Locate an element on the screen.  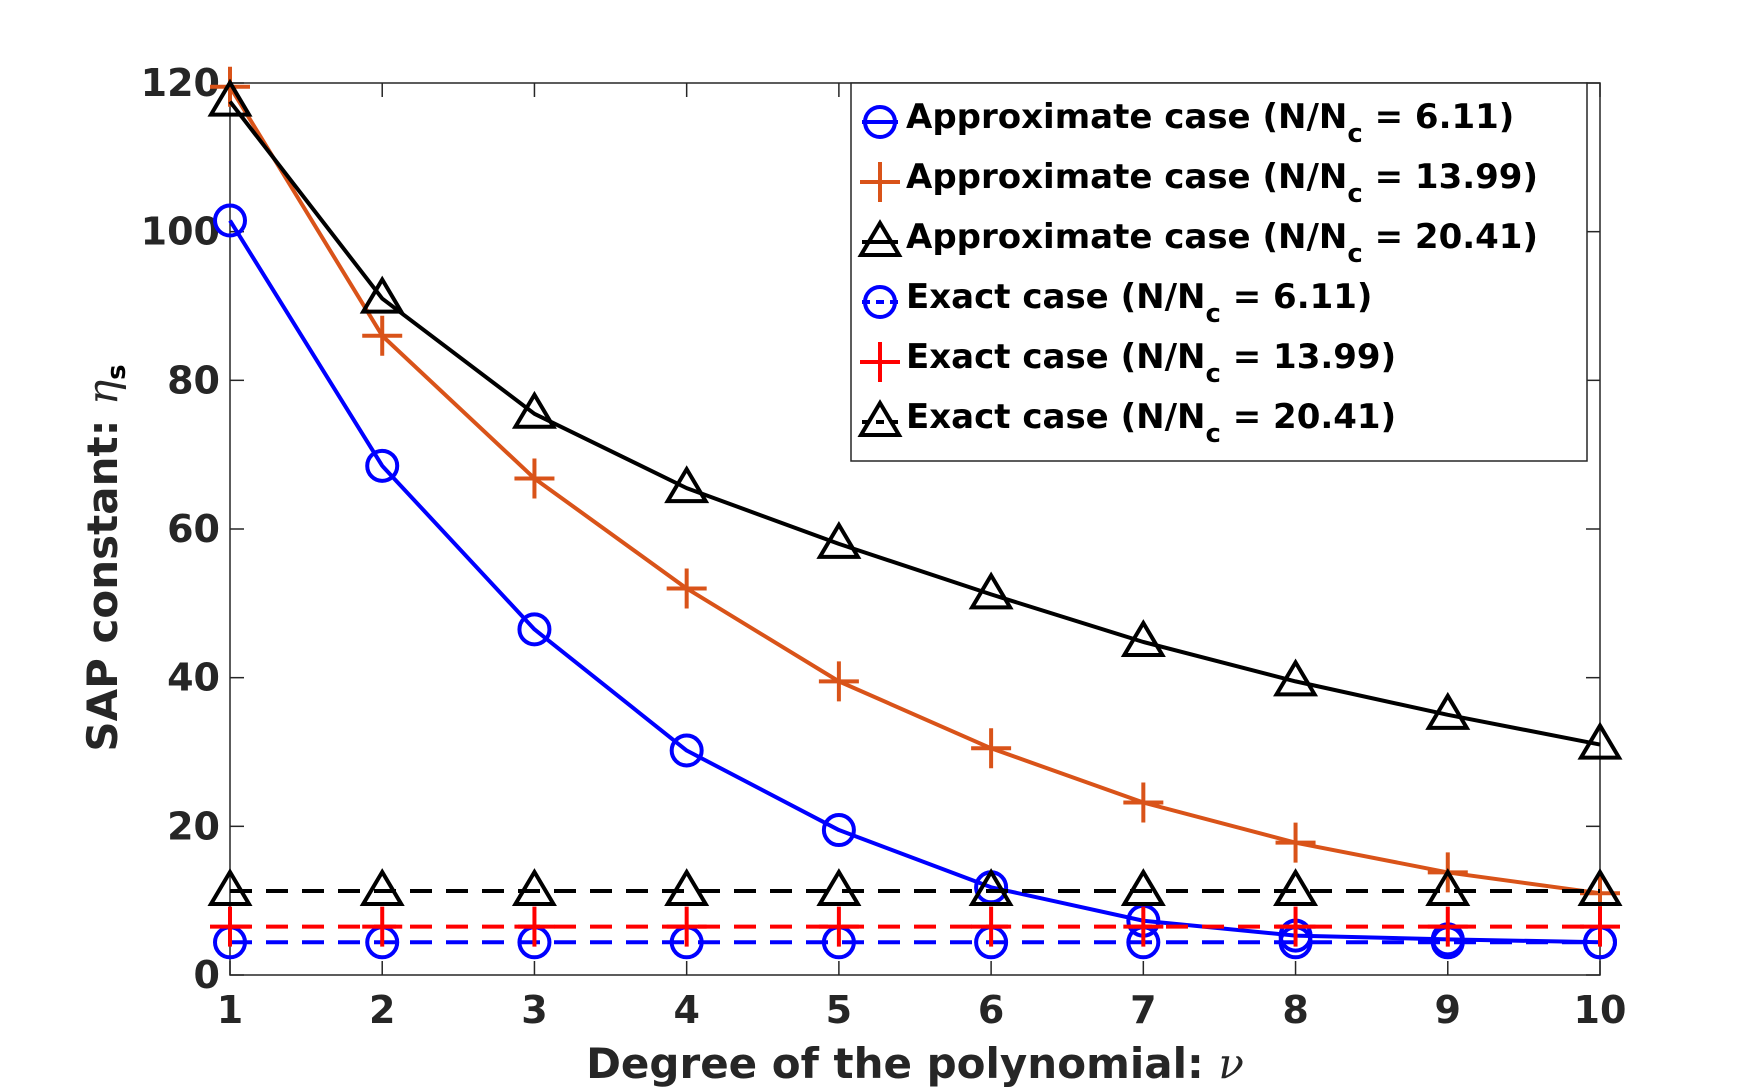
y-tick-label: 20 is located at coordinates (193, 826).